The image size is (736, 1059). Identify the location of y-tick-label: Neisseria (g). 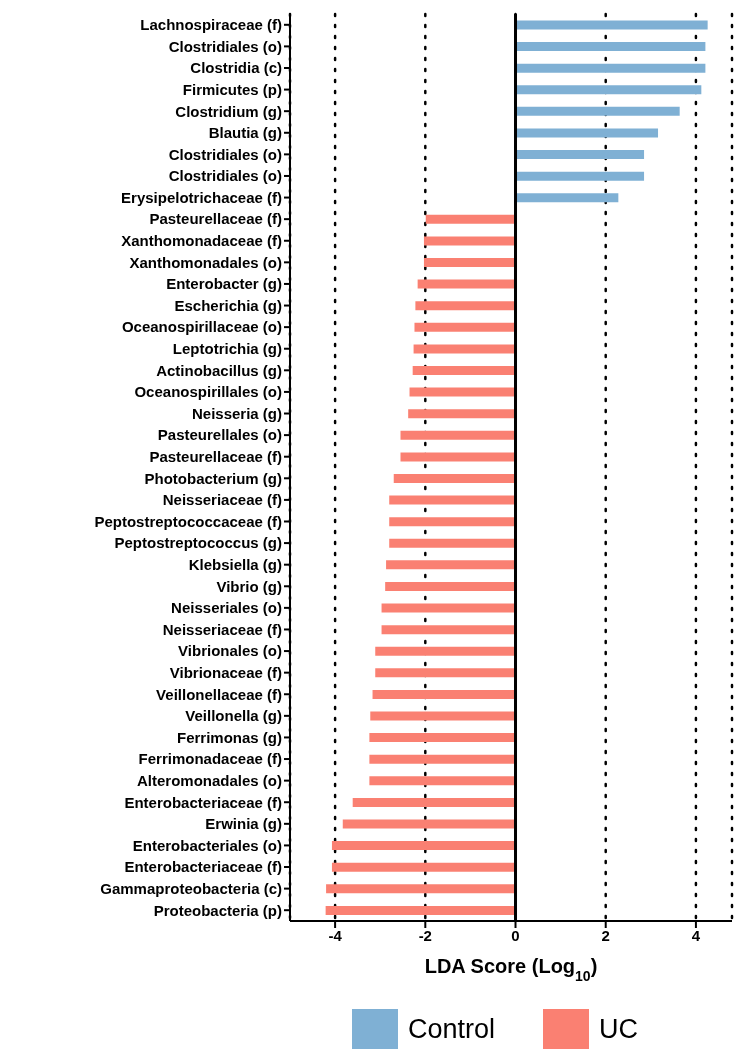
(236, 413).